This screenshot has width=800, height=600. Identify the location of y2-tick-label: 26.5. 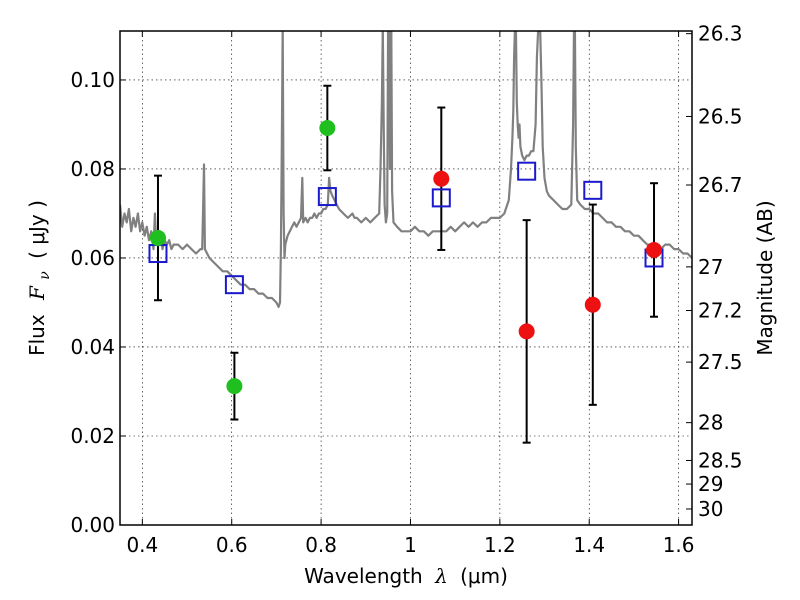
(720, 116).